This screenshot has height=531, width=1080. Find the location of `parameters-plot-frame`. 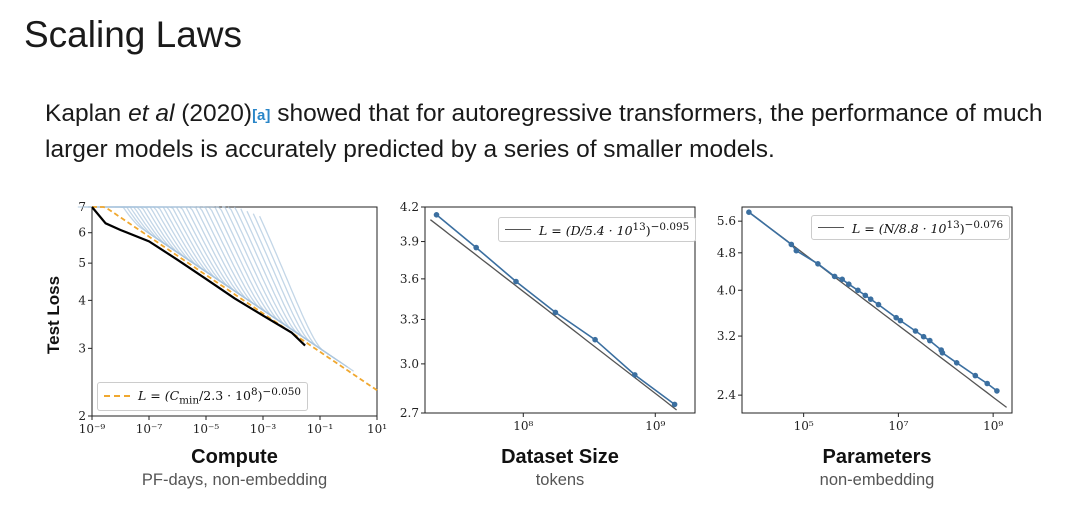

parameters-plot-frame is located at coordinates (877, 310).